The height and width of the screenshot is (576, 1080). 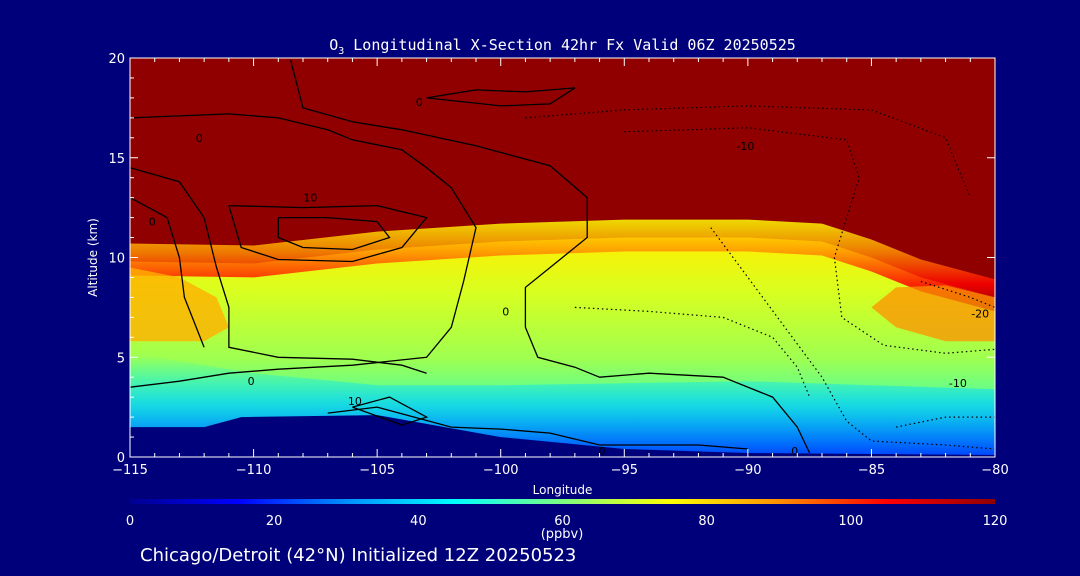 What do you see at coordinates (121, 358) in the screenshot?
I see `y-tick-label: 5` at bounding box center [121, 358].